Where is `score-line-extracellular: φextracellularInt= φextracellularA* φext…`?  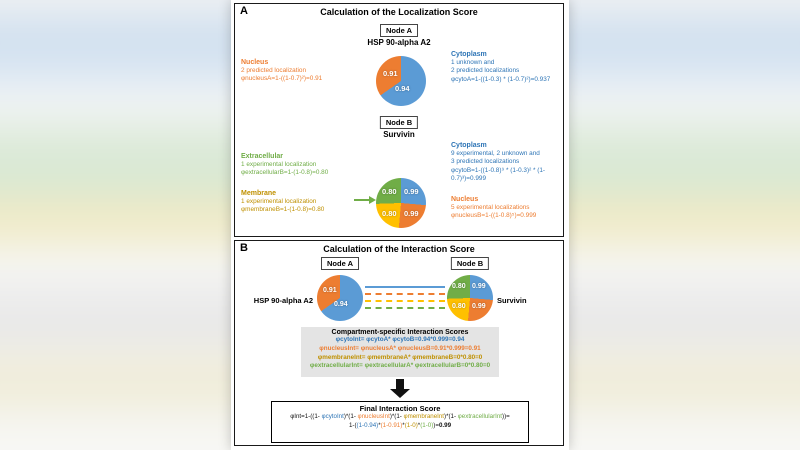
score-line-extracellular: φextracellularInt= φextracellularA* φext… is located at coordinates (400, 366).